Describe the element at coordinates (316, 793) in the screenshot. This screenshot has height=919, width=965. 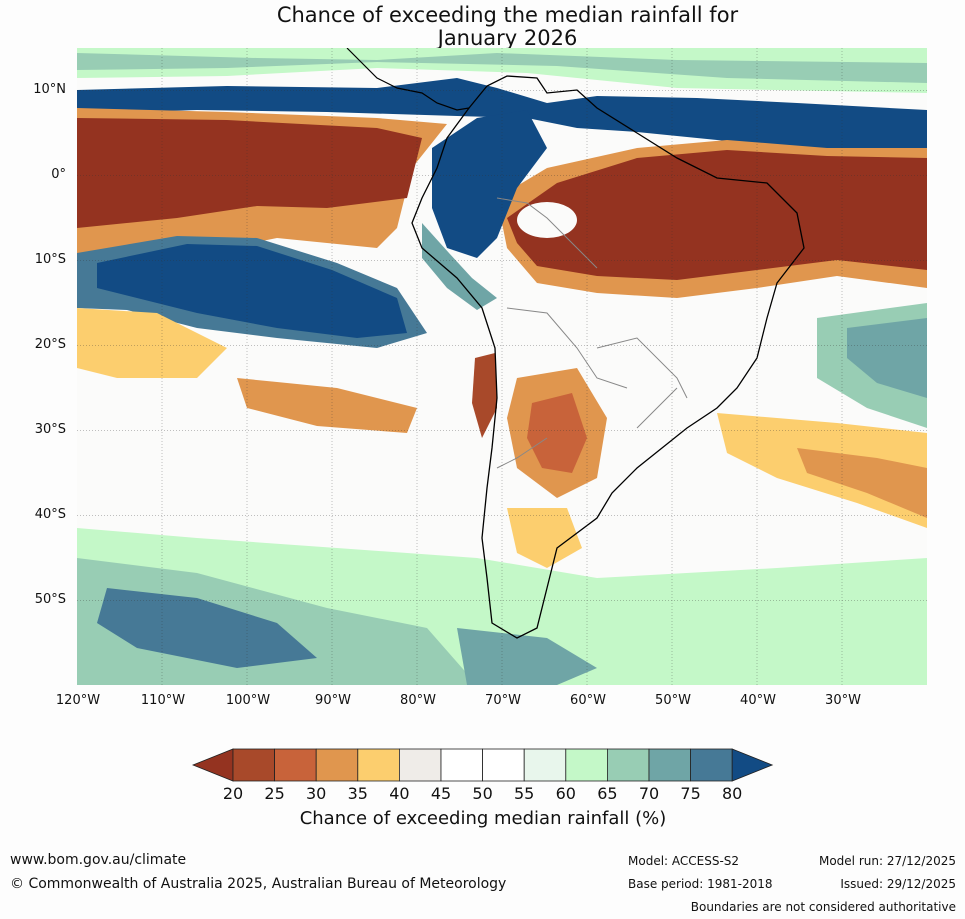
I see `colorbar-tick-30: 30` at that location.